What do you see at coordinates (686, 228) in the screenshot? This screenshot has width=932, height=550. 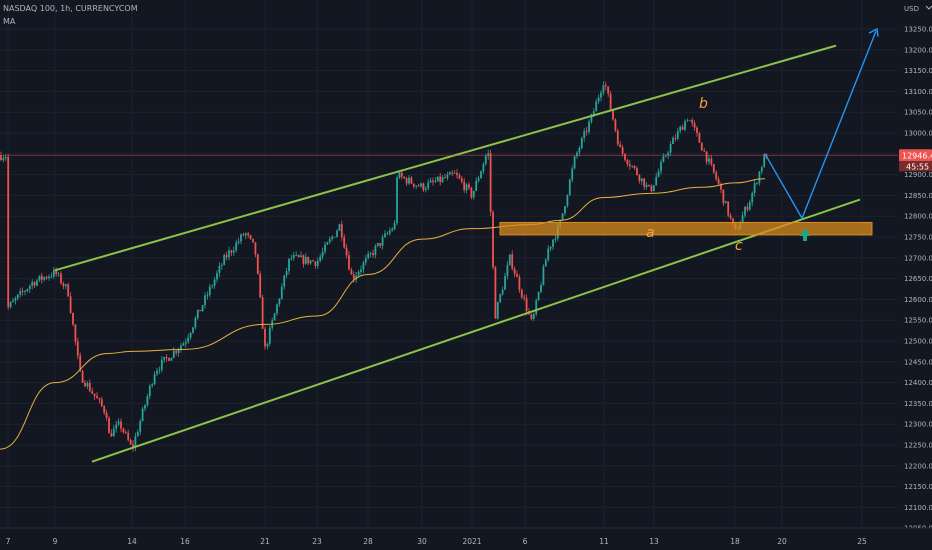 I see `support-zone` at bounding box center [686, 228].